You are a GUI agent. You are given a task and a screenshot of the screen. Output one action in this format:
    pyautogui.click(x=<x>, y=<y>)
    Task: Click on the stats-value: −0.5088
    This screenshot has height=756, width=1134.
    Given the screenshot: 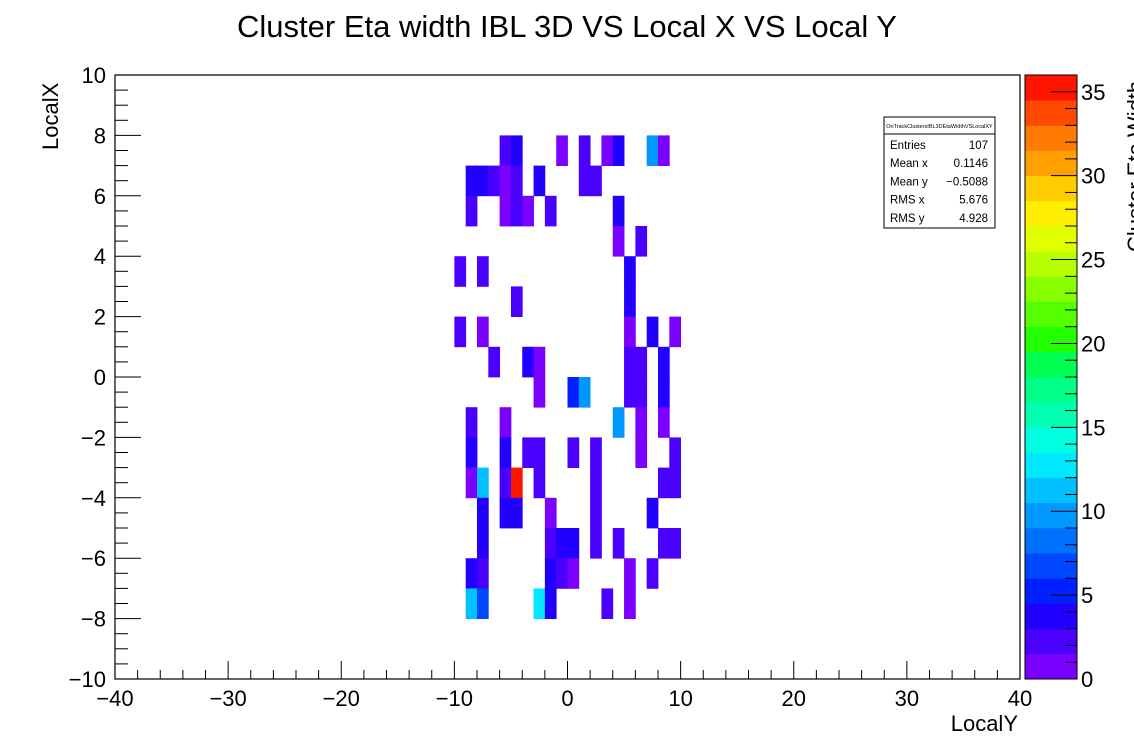 What is the action you would take?
    pyautogui.click(x=967, y=182)
    